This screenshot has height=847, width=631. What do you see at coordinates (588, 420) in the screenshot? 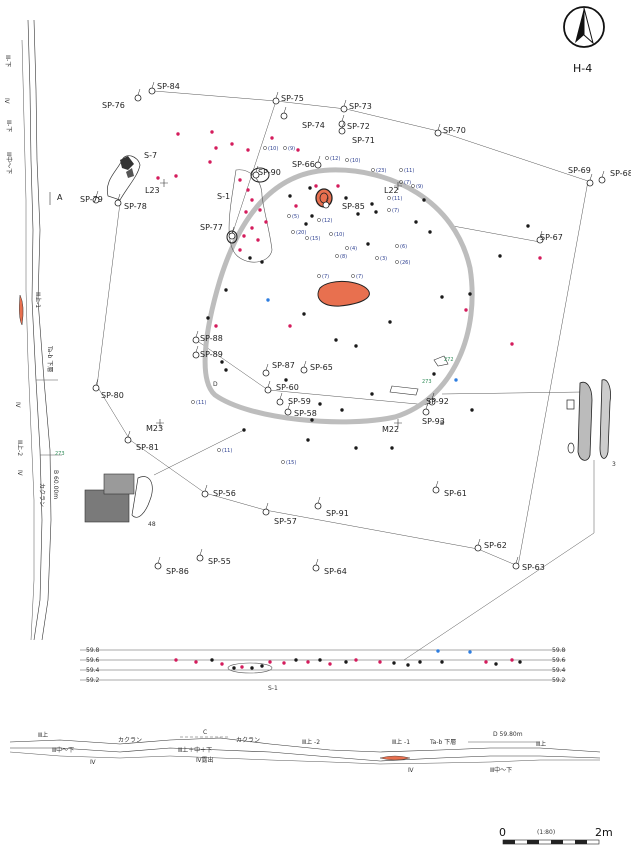
I see `artifact-3-sketch` at bounding box center [588, 420].